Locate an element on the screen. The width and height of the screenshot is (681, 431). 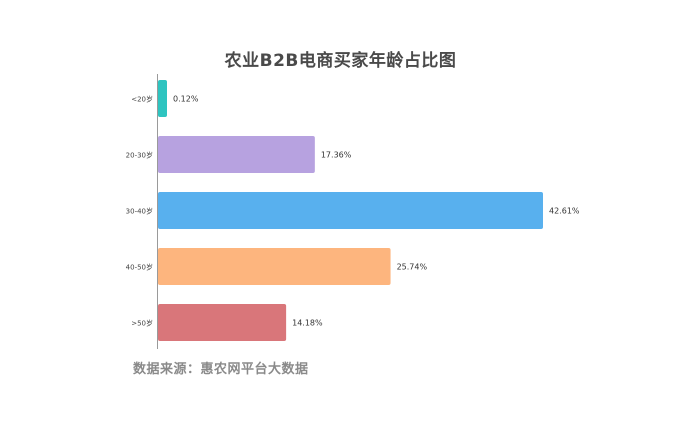
category-tick-label: >50岁 is located at coordinates (142, 323).